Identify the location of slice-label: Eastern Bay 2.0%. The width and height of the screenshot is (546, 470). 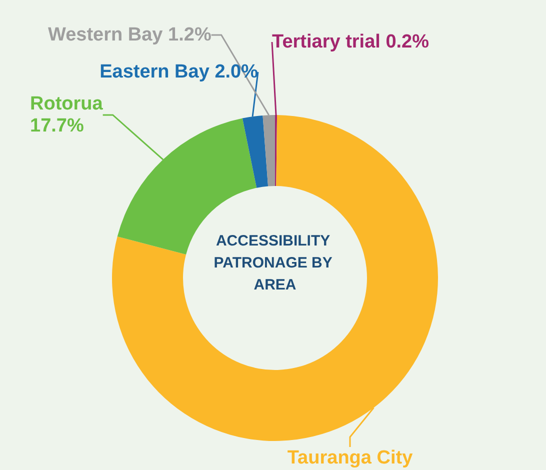
(179, 72).